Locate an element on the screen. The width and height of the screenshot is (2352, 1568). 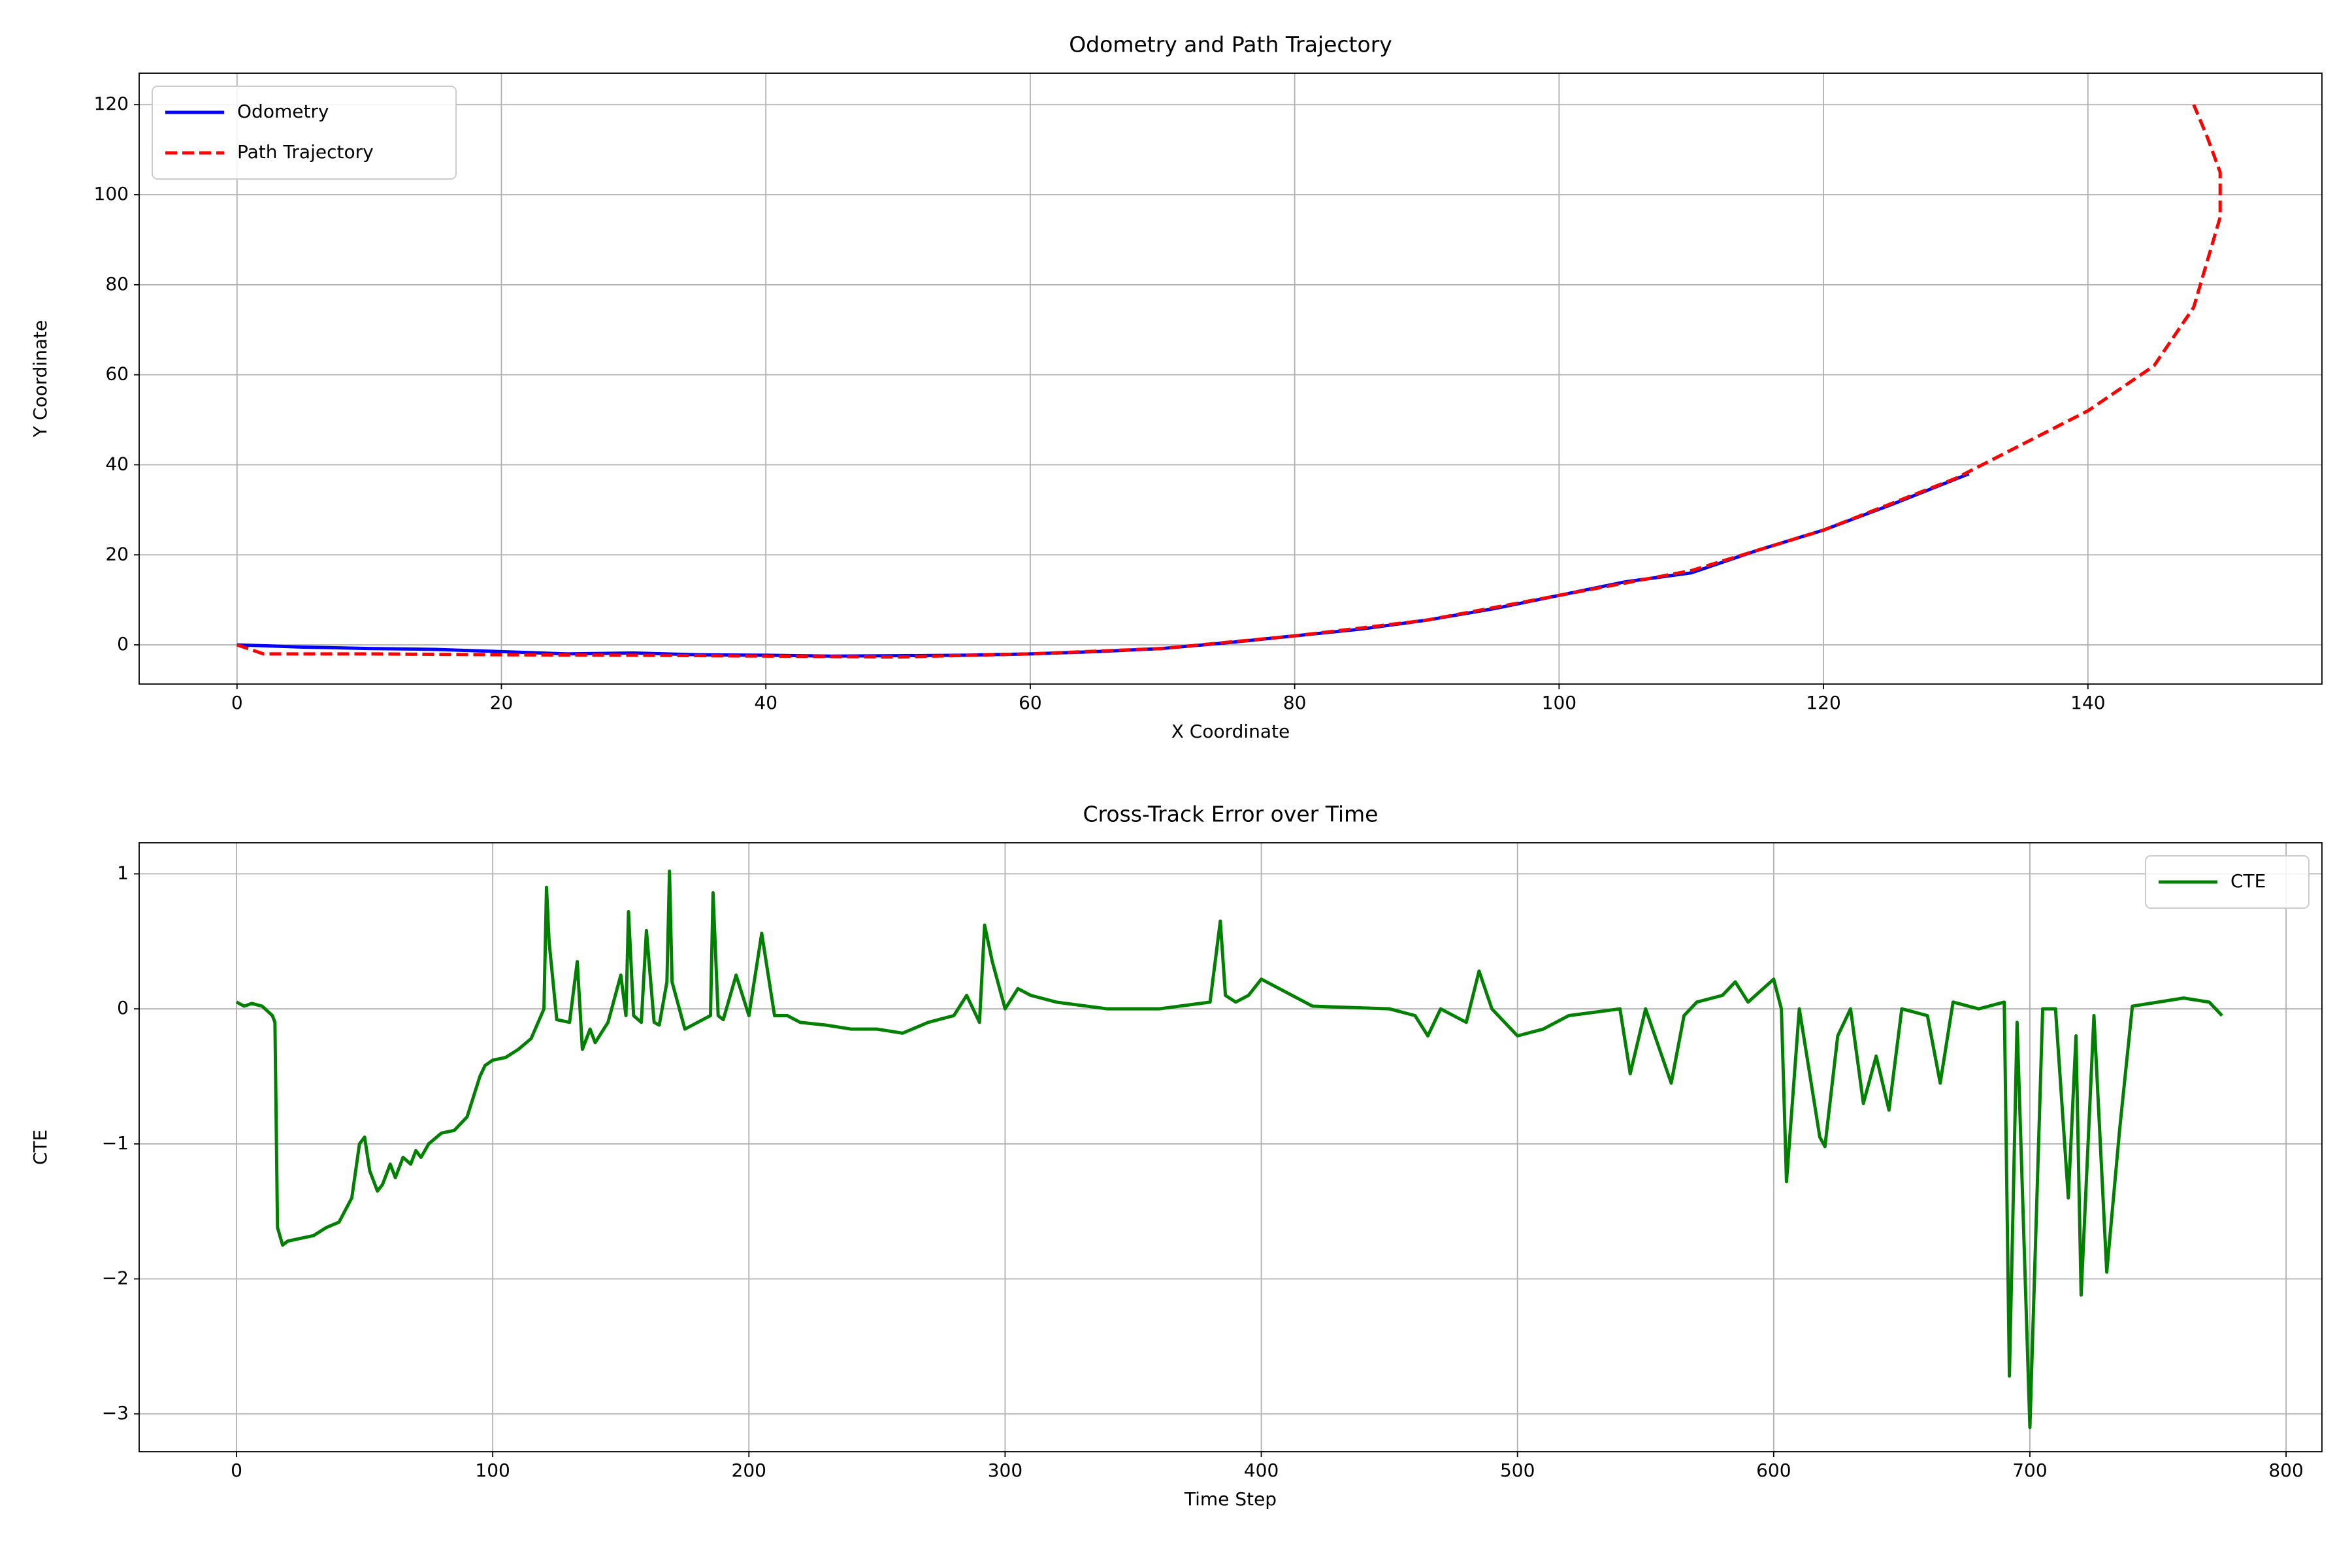
y-axis-label: CTE is located at coordinates (40, 1147).